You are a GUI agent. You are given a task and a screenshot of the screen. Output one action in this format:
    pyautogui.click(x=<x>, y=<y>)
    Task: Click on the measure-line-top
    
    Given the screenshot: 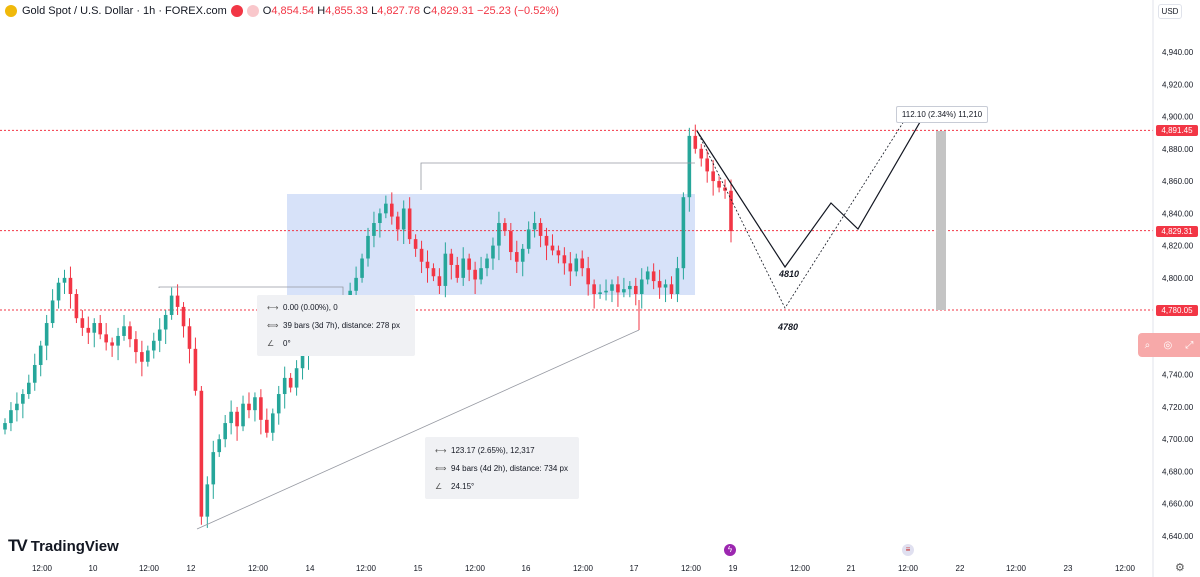 What is the action you would take?
    pyautogui.click(x=557, y=176)
    